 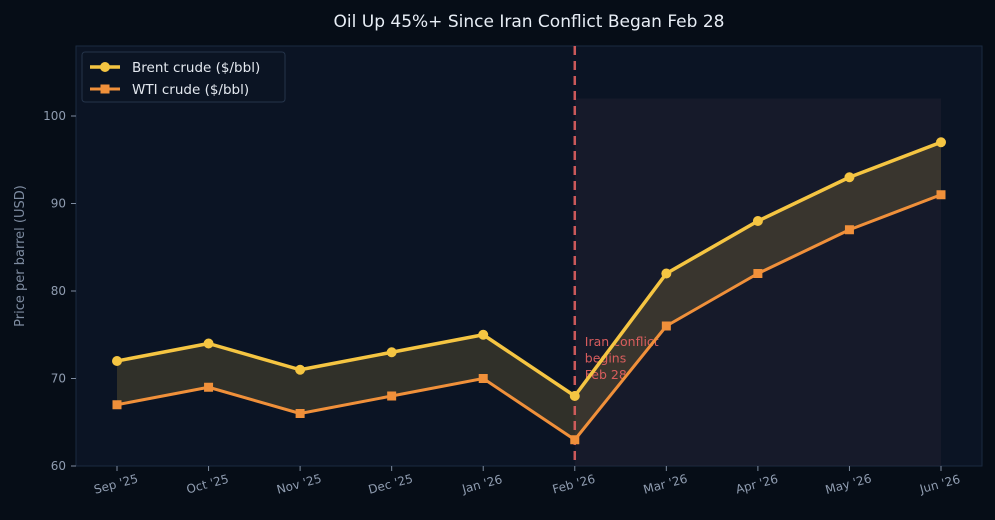 What do you see at coordinates (20, 256) in the screenshot?
I see `y-axis-label: Price per barrel (USD)` at bounding box center [20, 256].